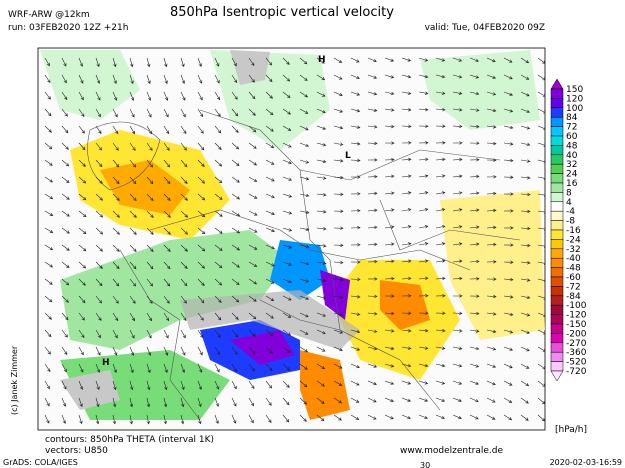 This screenshot has width=625, height=468. What do you see at coordinates (325, 385) in the screenshot?
I see `orange-area` at bounding box center [325, 385].